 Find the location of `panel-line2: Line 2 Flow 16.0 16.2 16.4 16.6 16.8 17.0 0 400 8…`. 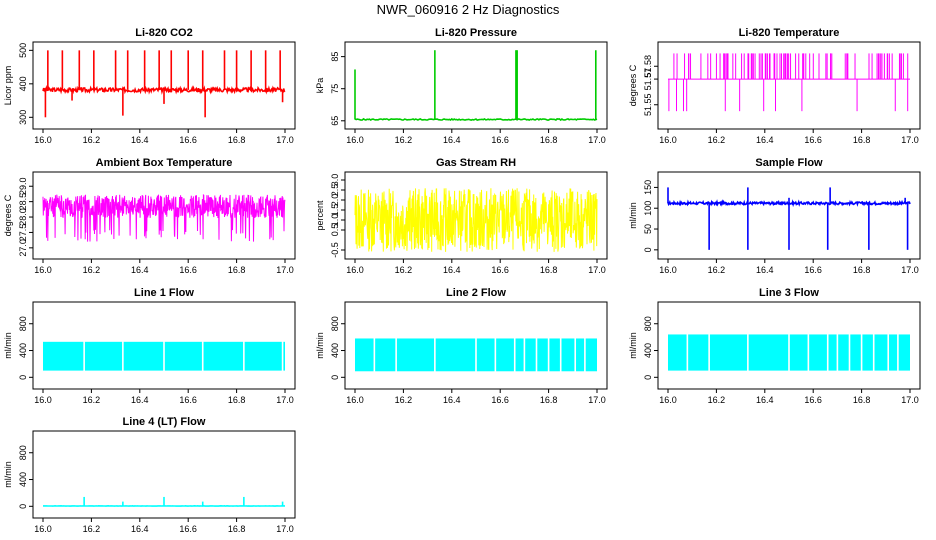

panel-line2: Line 2 Flow 16.0 16.2 16.4 16.6 16.8 17.0 0 400 8… is located at coordinates (461, 346).